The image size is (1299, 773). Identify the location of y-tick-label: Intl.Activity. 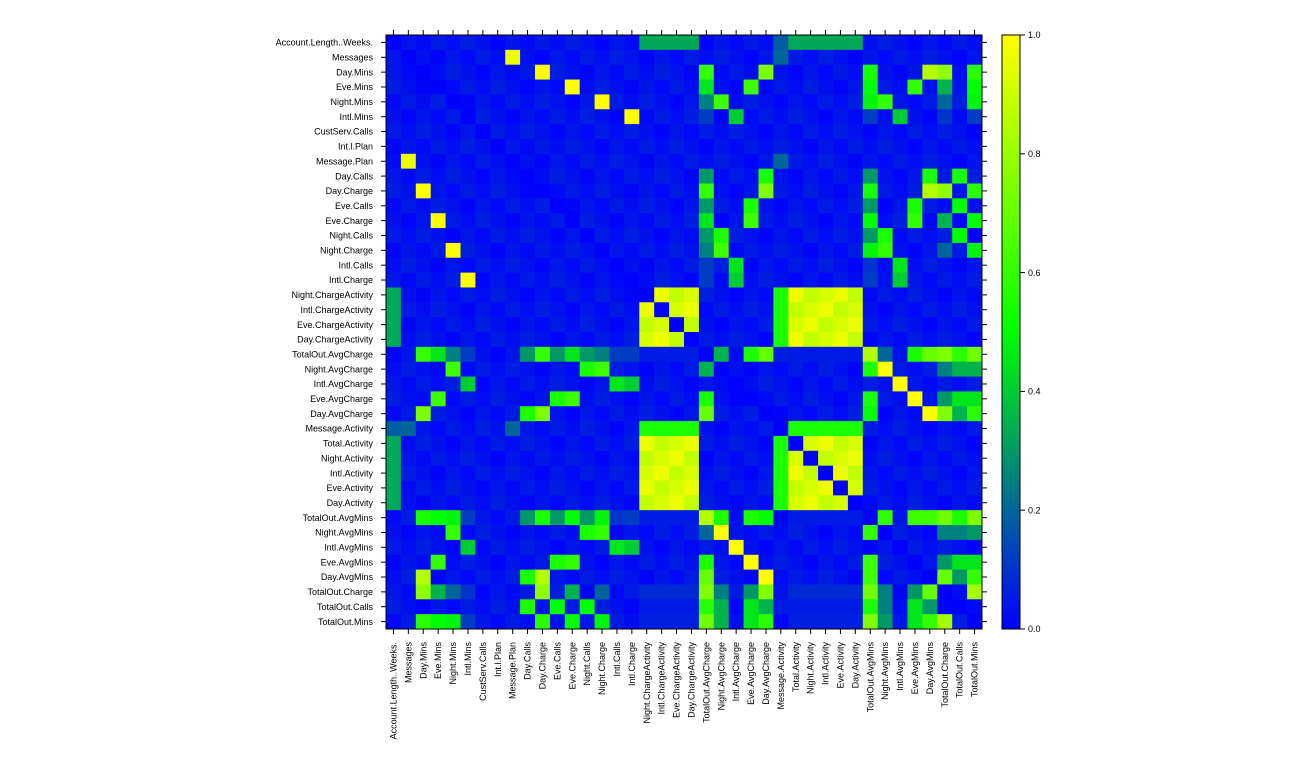
(352, 473).